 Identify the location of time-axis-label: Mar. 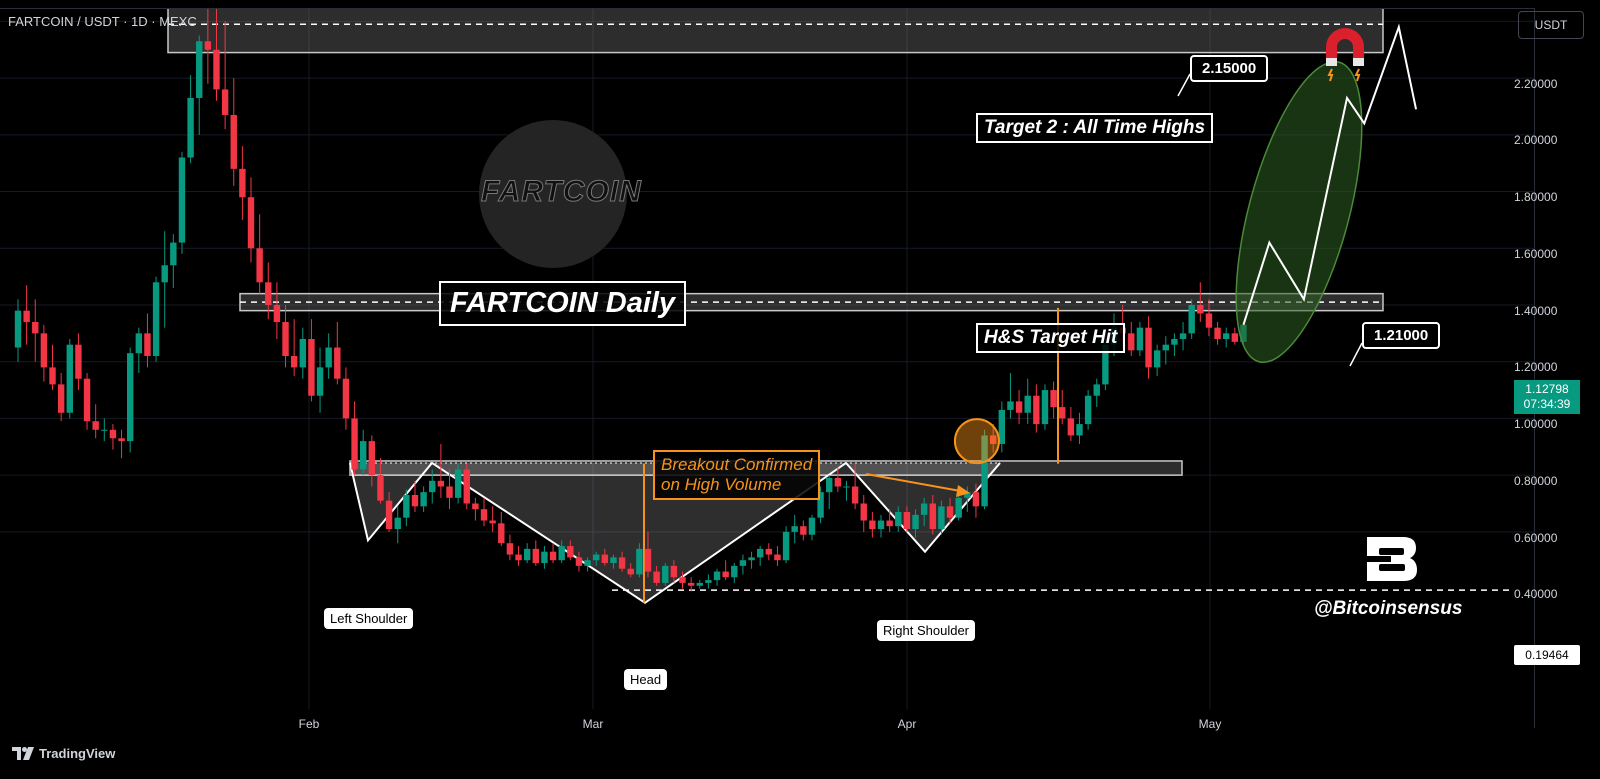
(593, 724).